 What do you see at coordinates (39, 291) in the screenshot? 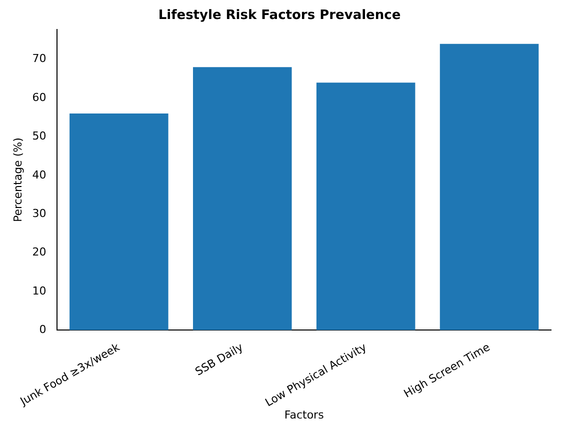
I see `y-tick-label: 10` at bounding box center [39, 291].